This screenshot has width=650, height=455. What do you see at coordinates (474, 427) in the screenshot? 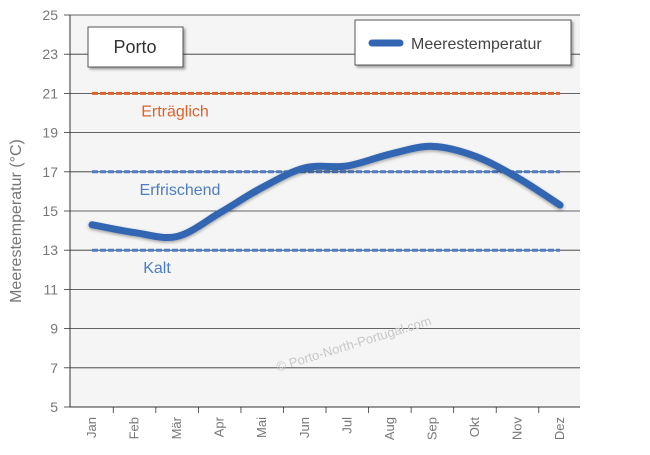
I see `x-tick-label: Okt` at bounding box center [474, 427].